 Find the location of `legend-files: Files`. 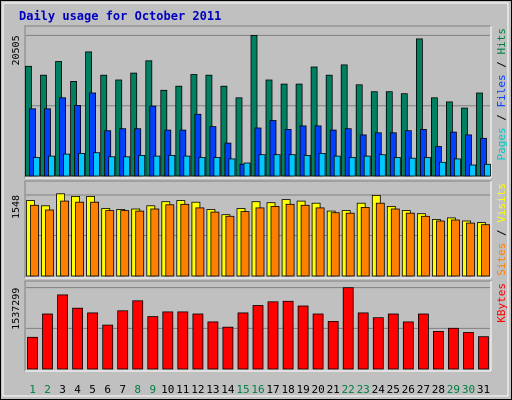

legend-files: Files is located at coordinates (501, 90).